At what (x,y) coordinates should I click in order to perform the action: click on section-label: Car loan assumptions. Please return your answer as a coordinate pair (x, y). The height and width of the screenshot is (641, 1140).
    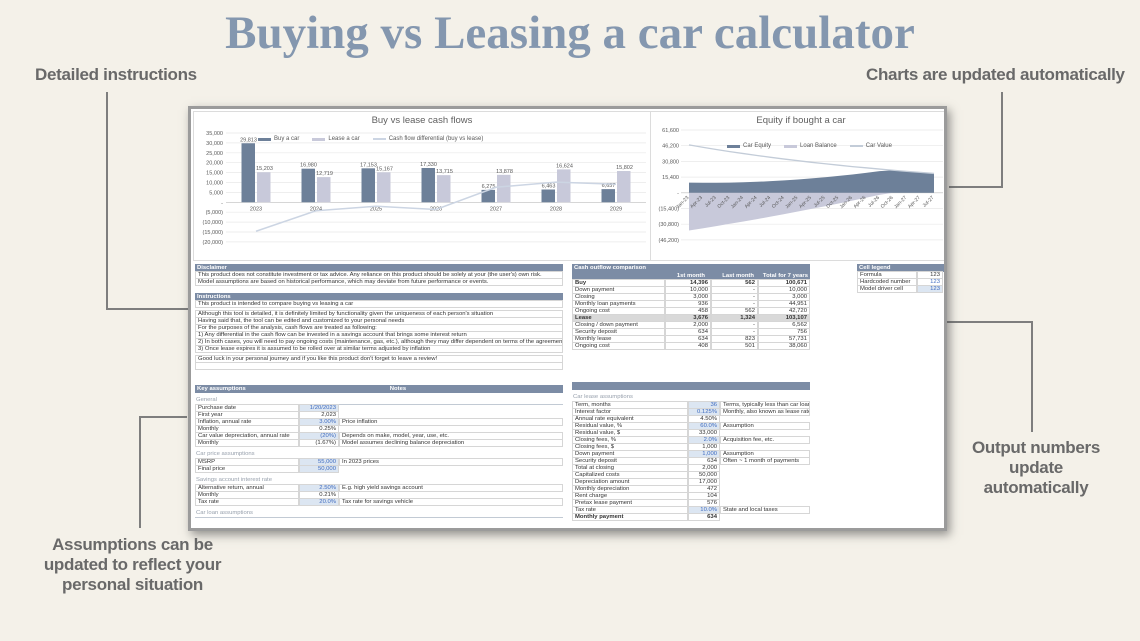
    Looking at the image, I should click on (379, 513).